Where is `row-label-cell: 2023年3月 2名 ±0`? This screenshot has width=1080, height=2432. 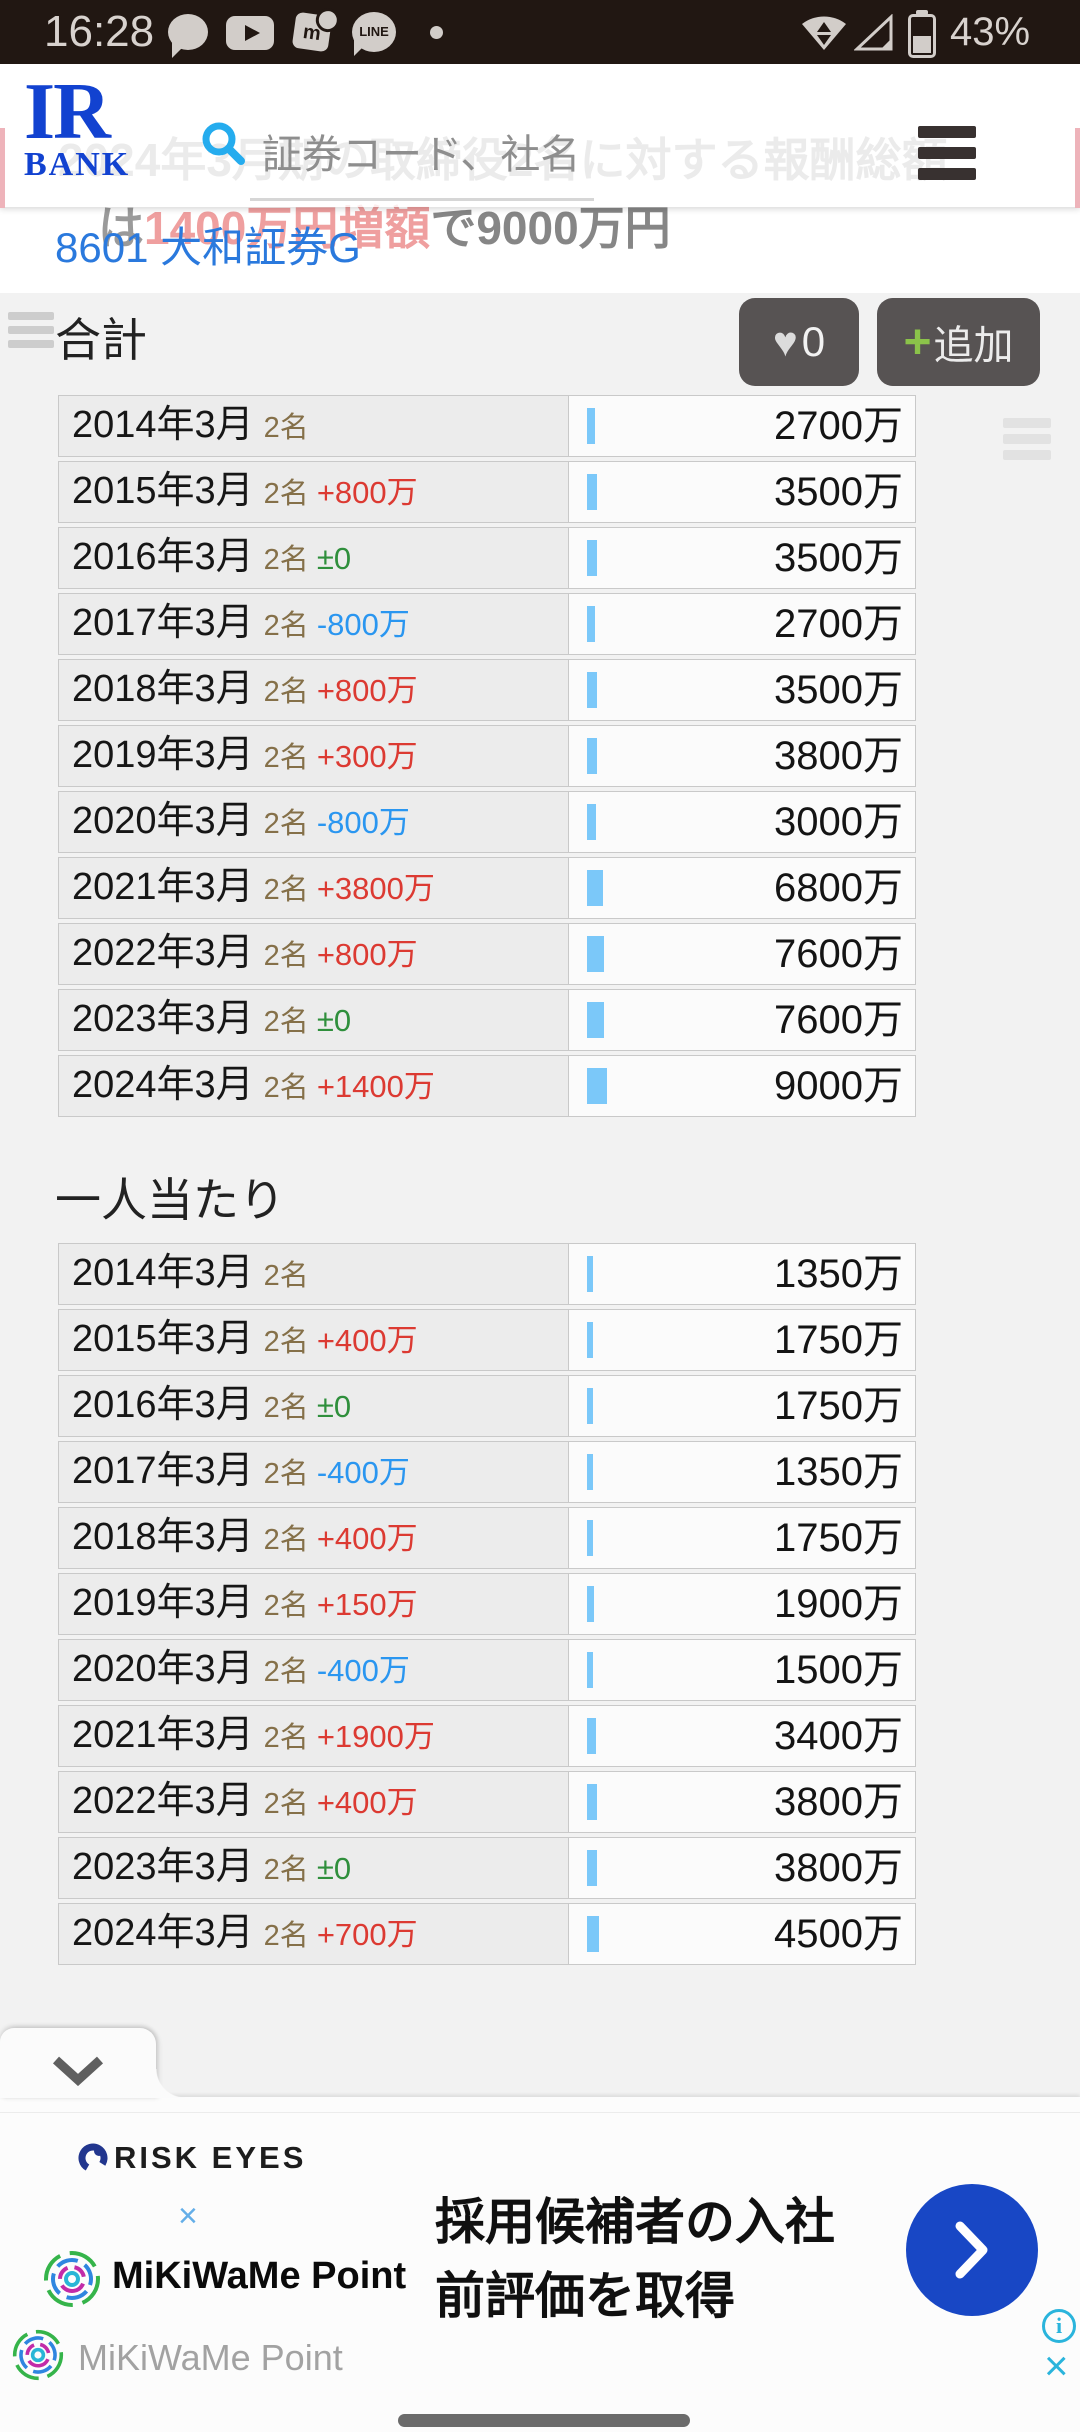
row-label-cell: 2023年3月 2名 ±0 is located at coordinates (314, 1020).